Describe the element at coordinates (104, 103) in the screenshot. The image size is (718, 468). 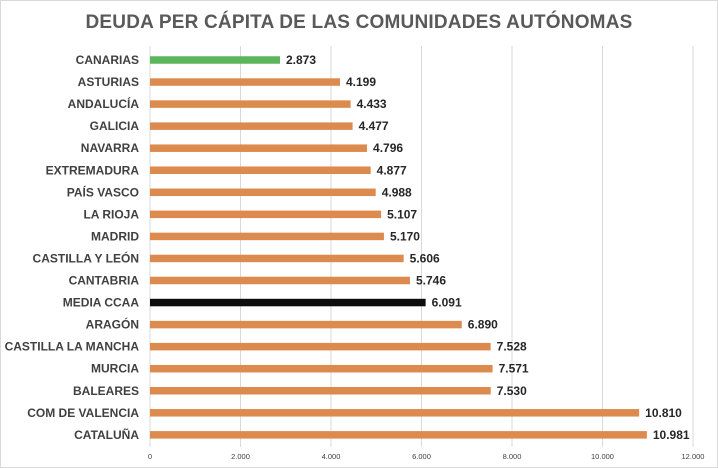
I see `category-label: ANDALUCÍA` at that location.